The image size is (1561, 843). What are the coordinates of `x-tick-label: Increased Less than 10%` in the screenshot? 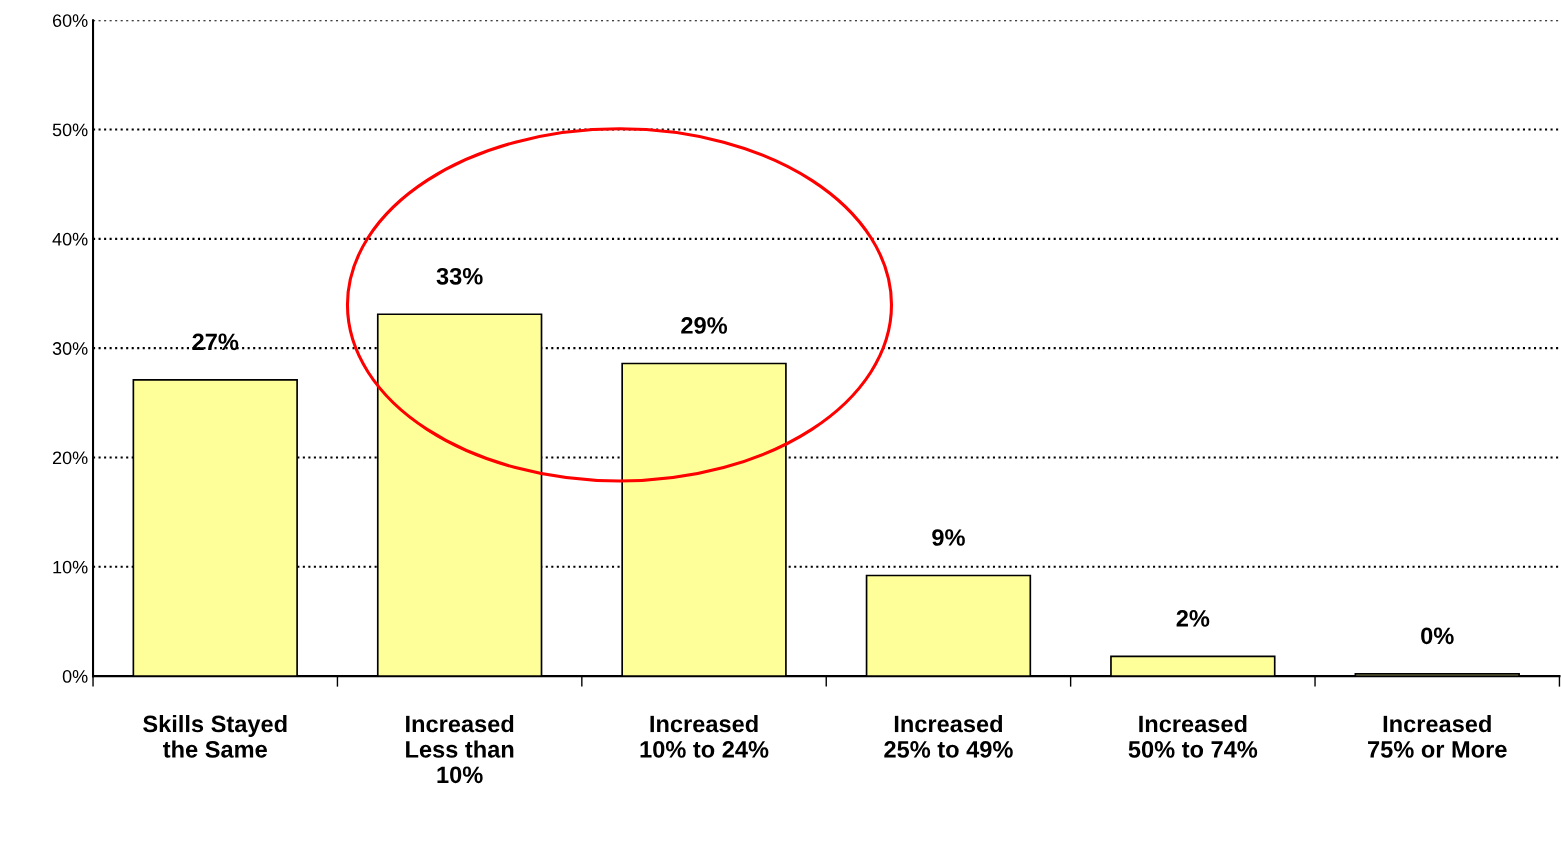 It's located at (460, 749).